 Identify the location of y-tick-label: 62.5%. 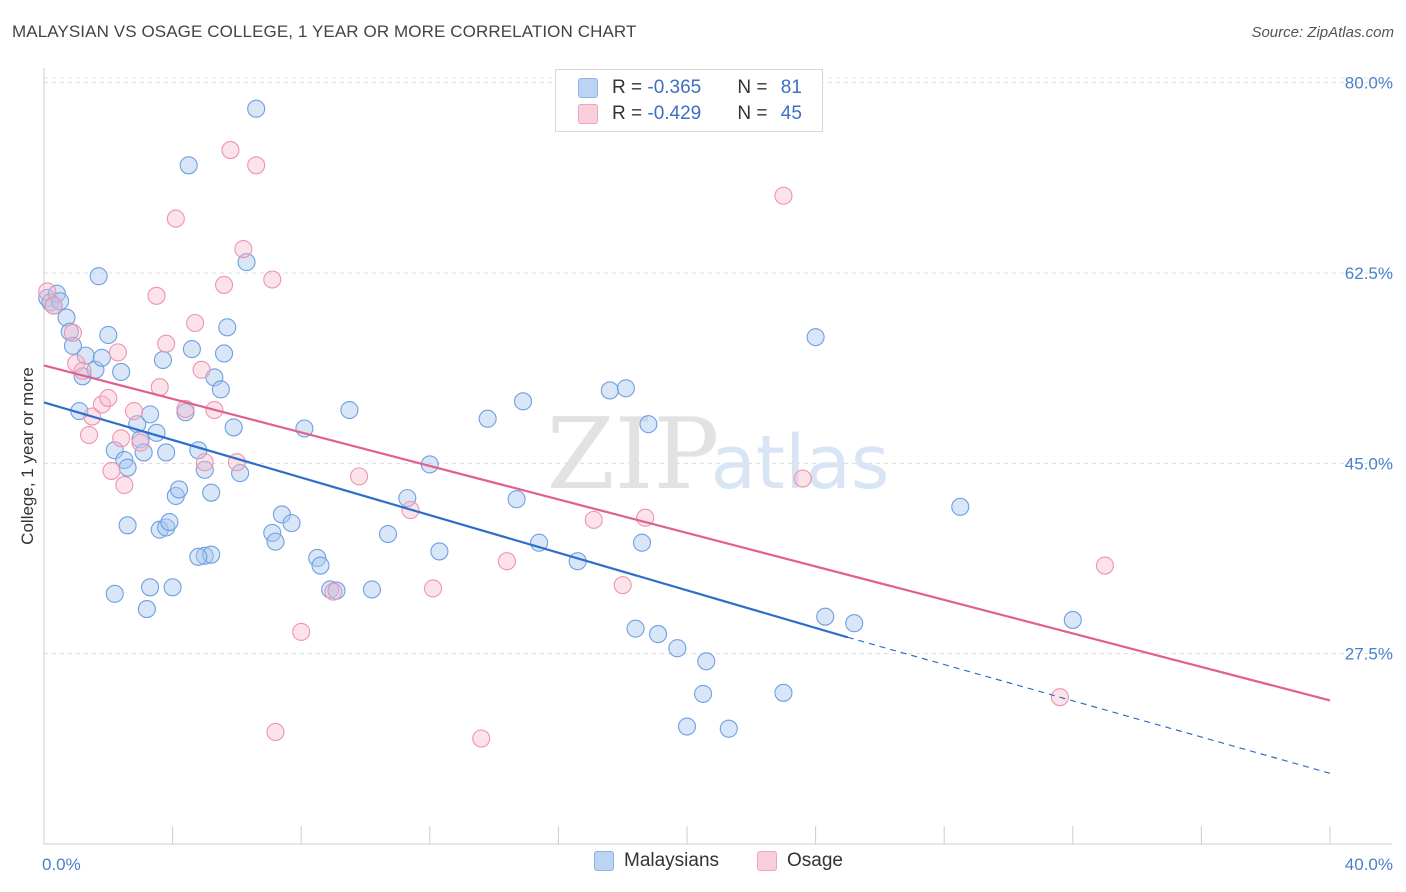
(1369, 273).